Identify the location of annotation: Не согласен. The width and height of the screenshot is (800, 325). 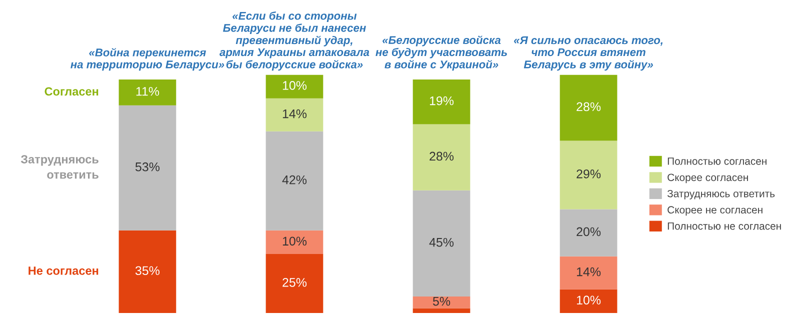
(63, 270).